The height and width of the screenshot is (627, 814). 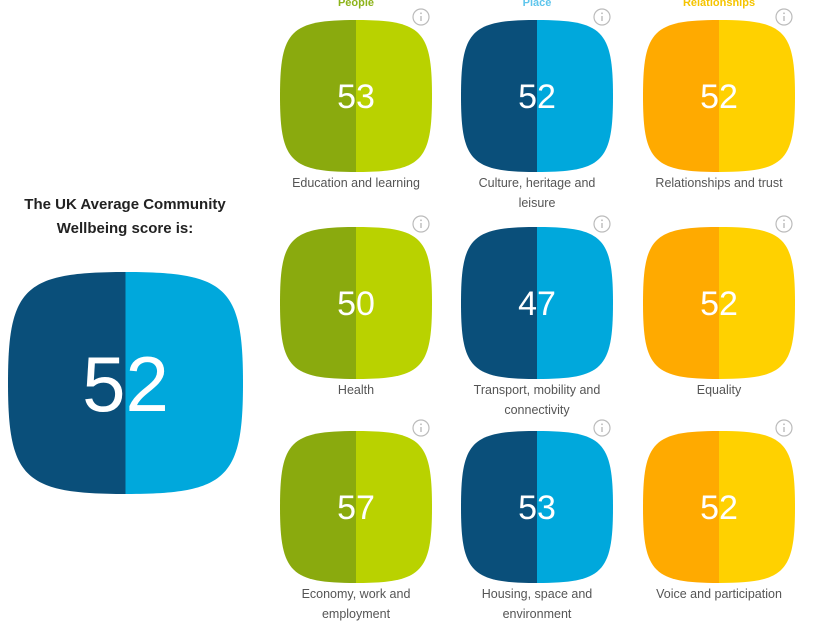 I want to click on tile-label: Relationships and trust, so click(x=719, y=183).